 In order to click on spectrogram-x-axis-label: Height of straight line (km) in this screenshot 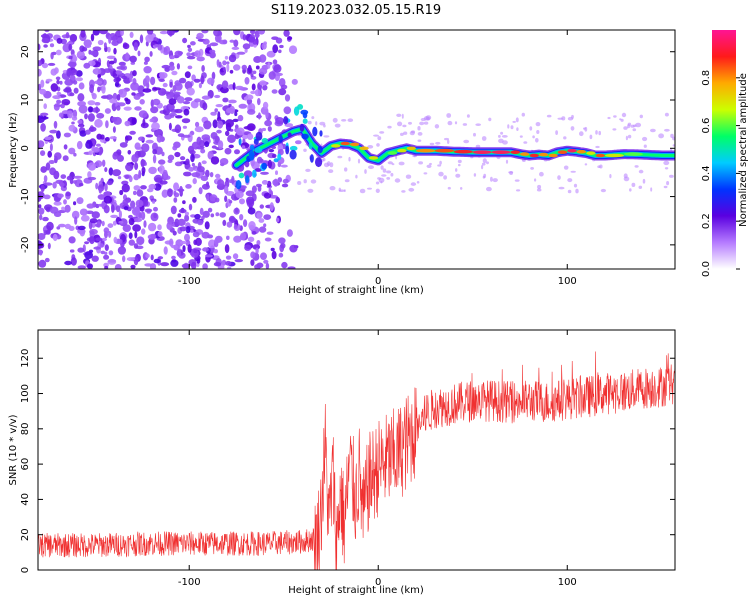, I will do `click(356, 290)`.